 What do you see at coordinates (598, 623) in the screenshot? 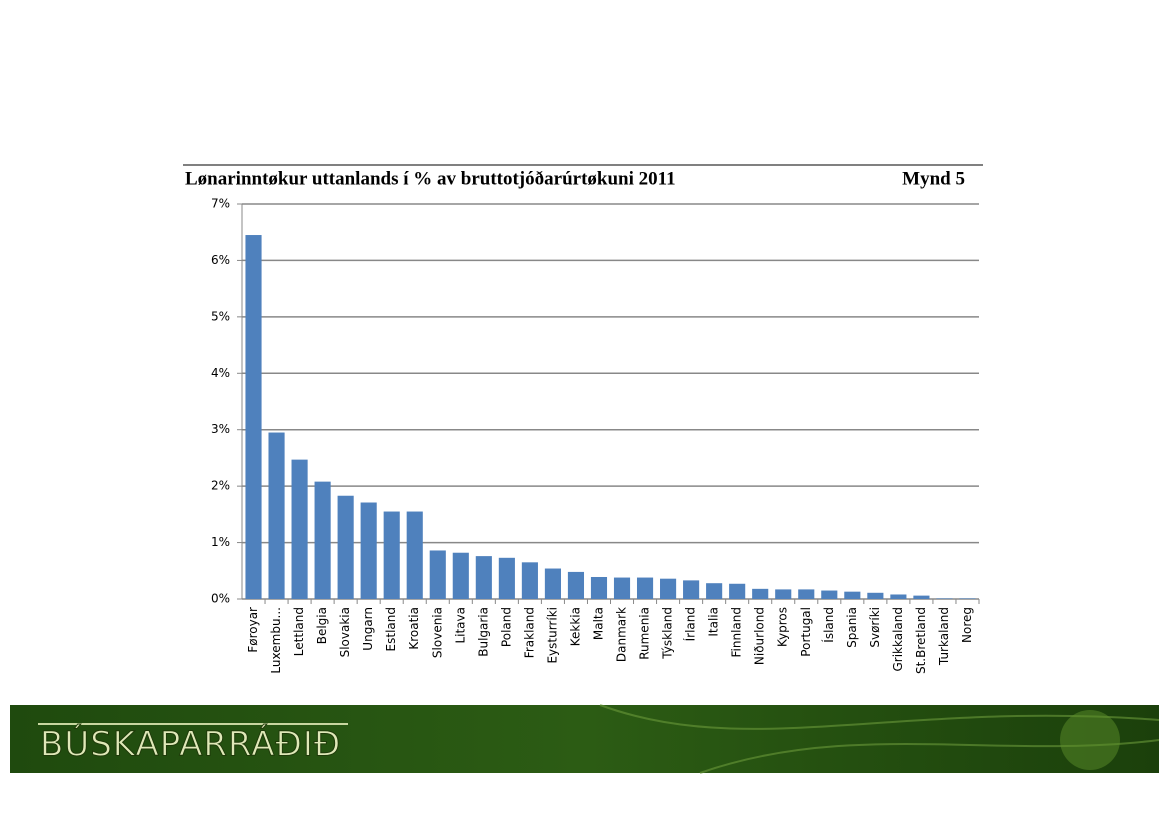
I see `x-tick-label: Malta` at bounding box center [598, 623].